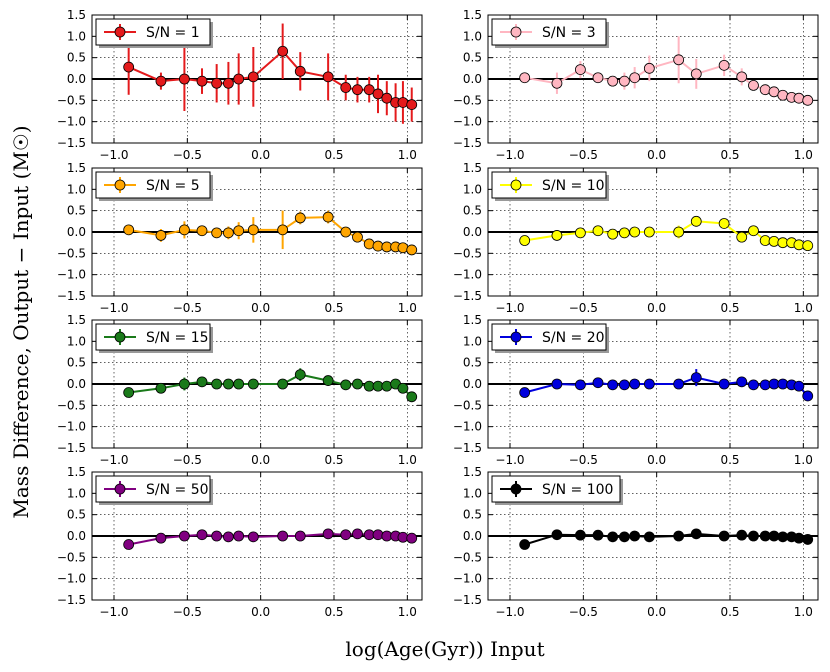  I want to click on legend-label: S/N = 1, so click(173, 33).